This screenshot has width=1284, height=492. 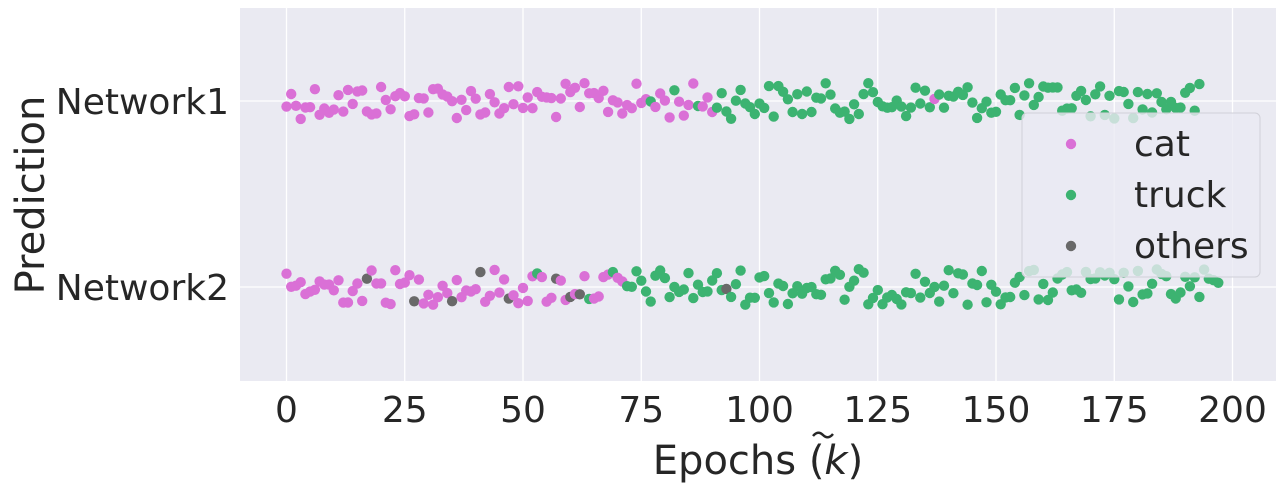 What do you see at coordinates (996, 410) in the screenshot?
I see `x-tick-label: 150` at bounding box center [996, 410].